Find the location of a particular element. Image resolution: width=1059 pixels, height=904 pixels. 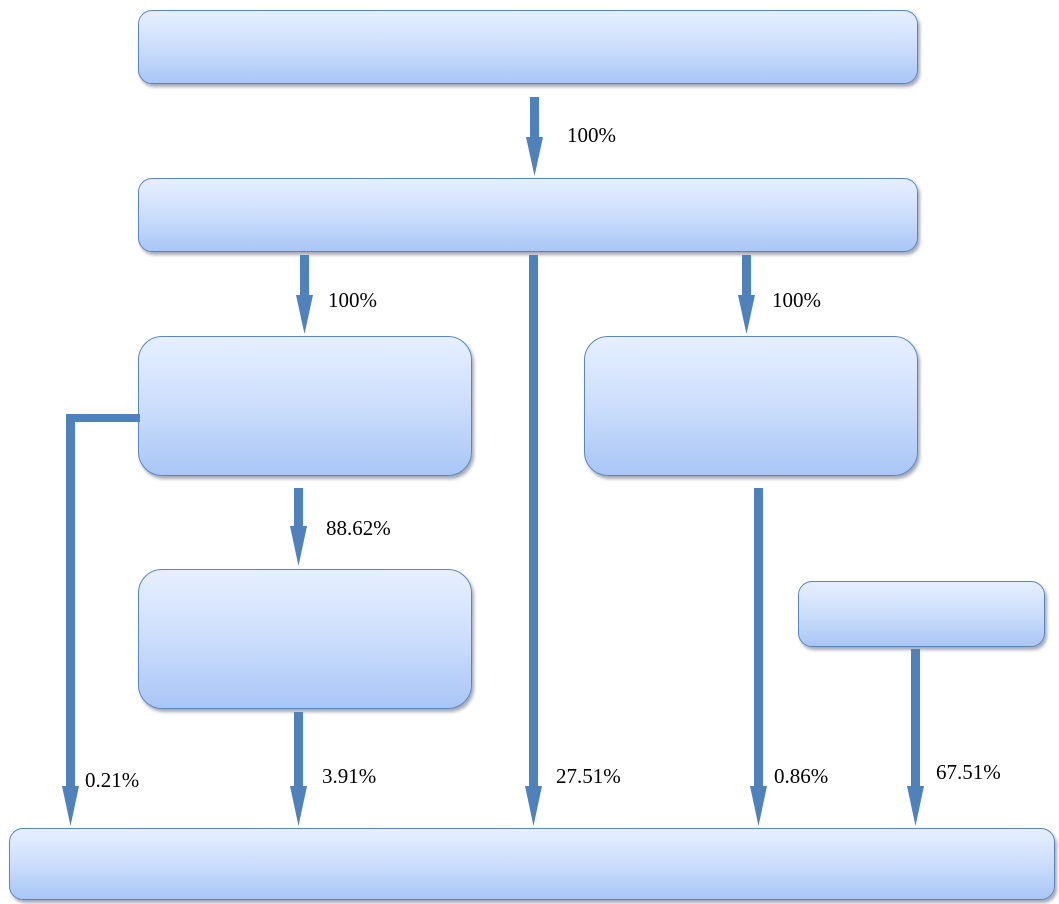

arrow-second-to-mid-left is located at coordinates (304, 294).